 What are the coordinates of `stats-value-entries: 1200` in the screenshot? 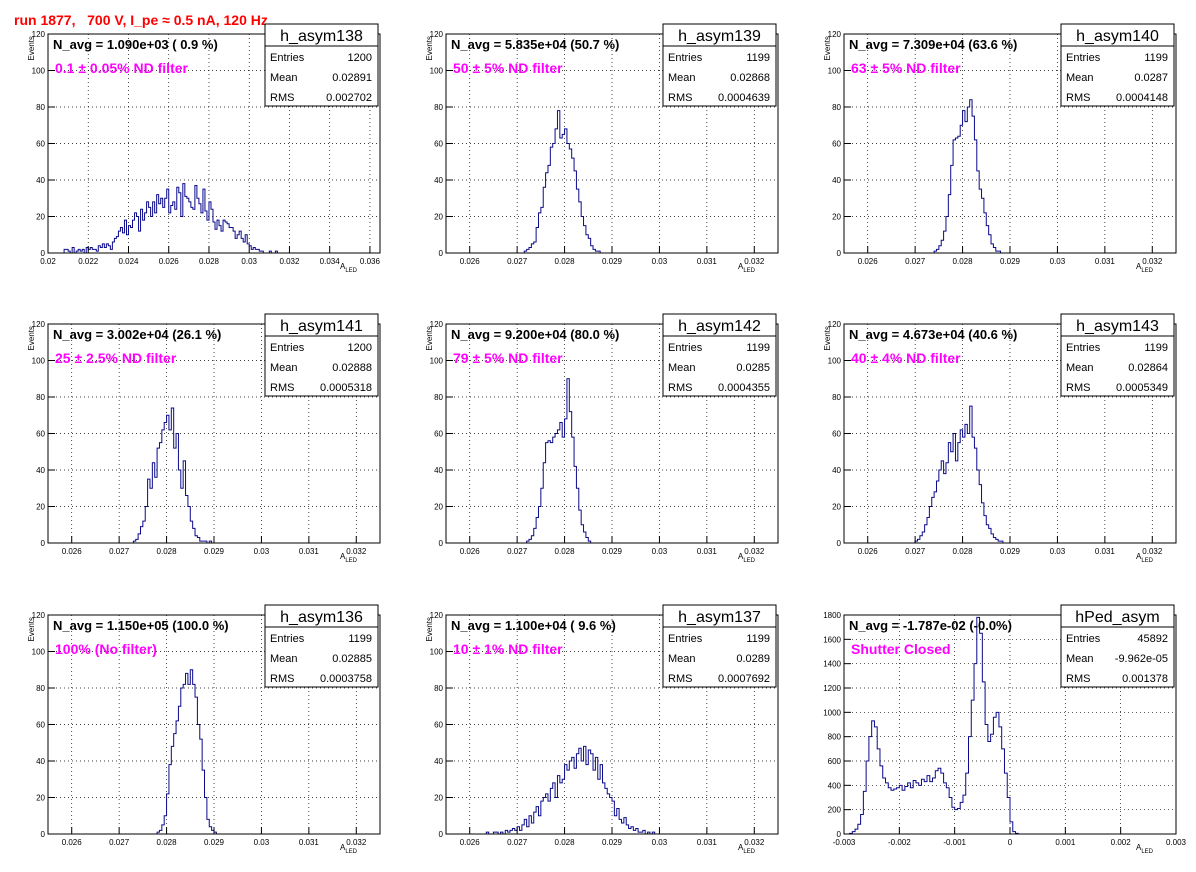 It's located at (360, 348).